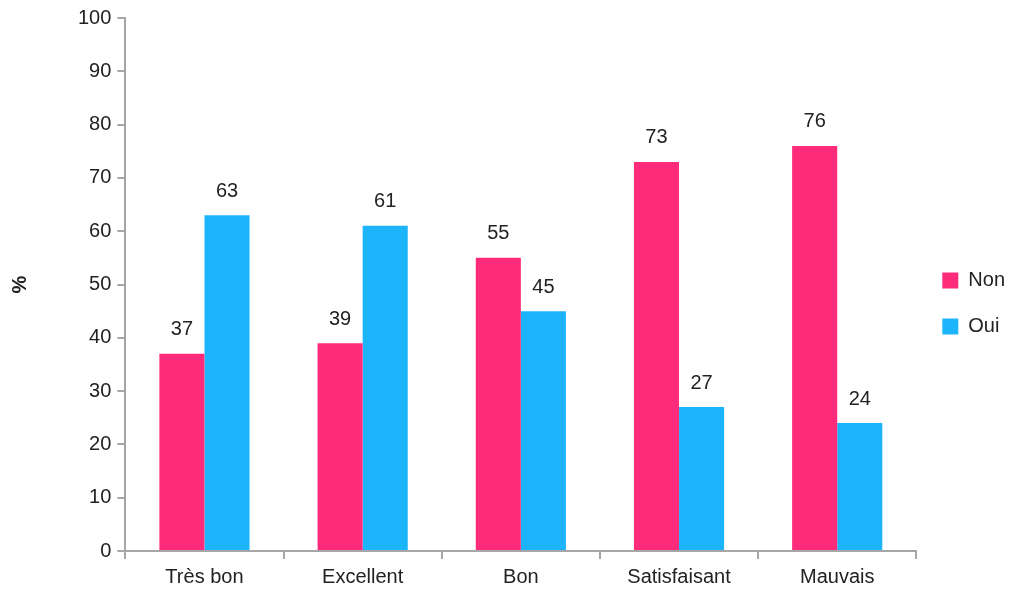 This screenshot has height=599, width=1019. What do you see at coordinates (100, 229) in the screenshot?
I see `y-tick-label: 60` at bounding box center [100, 229].